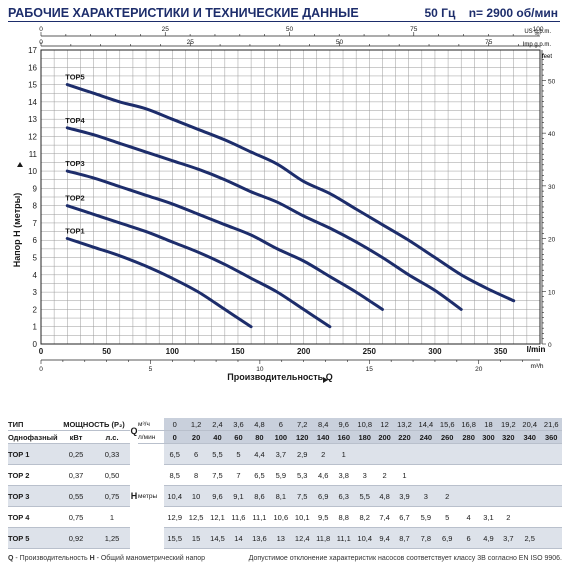  Describe the element at coordinates (217, 517) in the screenshot. I see `row-h-cell: 12,1` at that location.